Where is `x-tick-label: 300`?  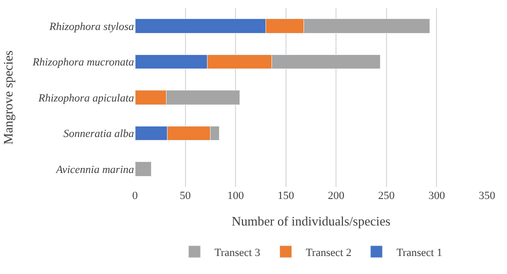 x-tick-label: 300 is located at coordinates (437, 196).